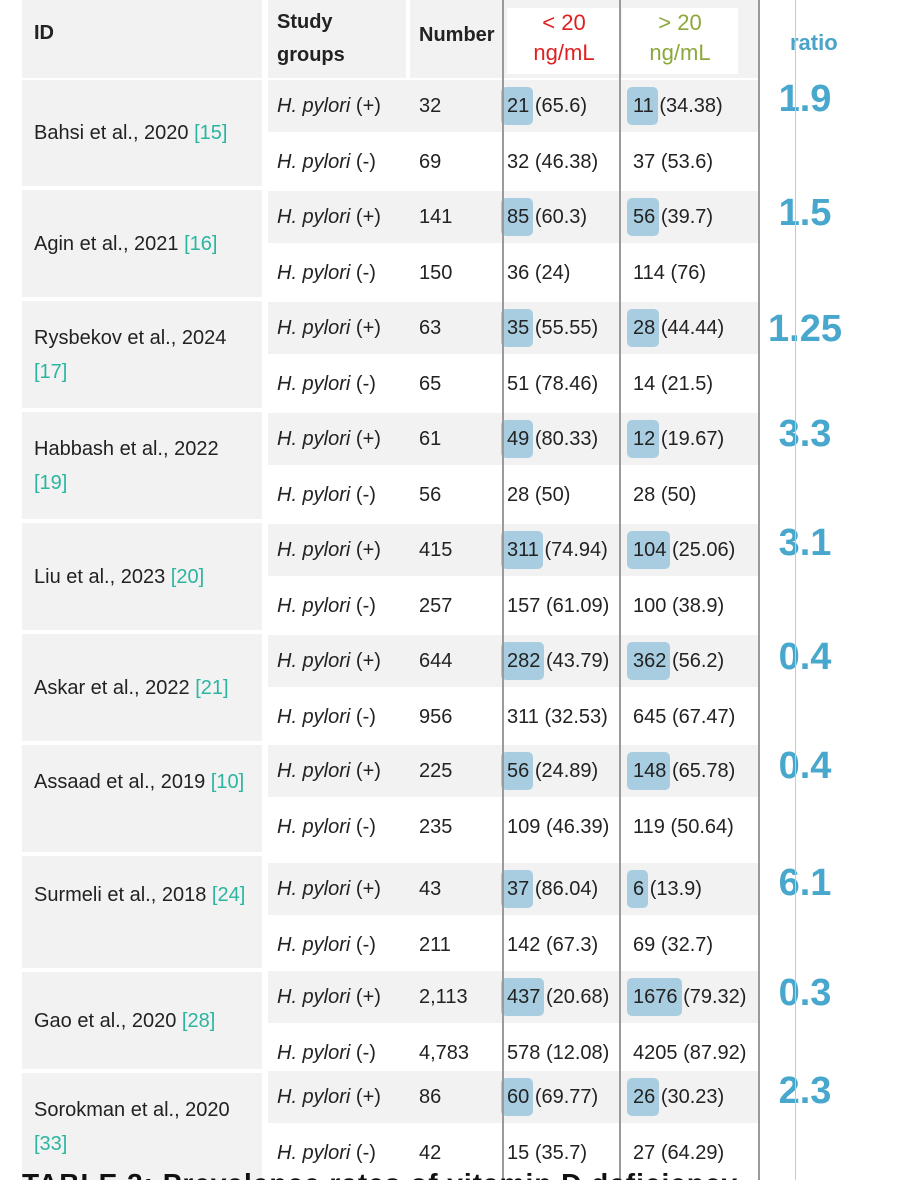 This screenshot has width=901, height=1180. Describe the element at coordinates (211, 133) in the screenshot. I see `citation-link: [15]` at that location.